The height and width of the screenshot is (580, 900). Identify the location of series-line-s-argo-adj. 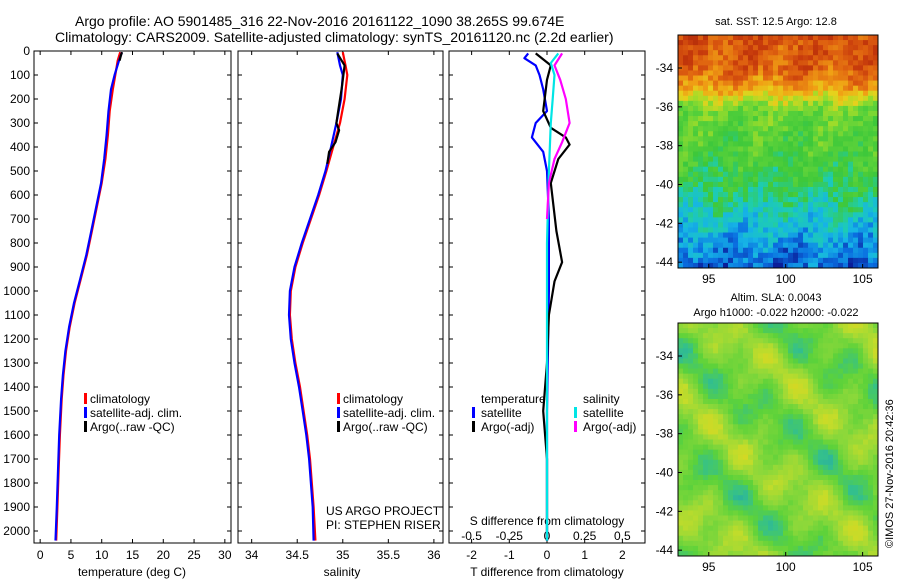
(558, 136).